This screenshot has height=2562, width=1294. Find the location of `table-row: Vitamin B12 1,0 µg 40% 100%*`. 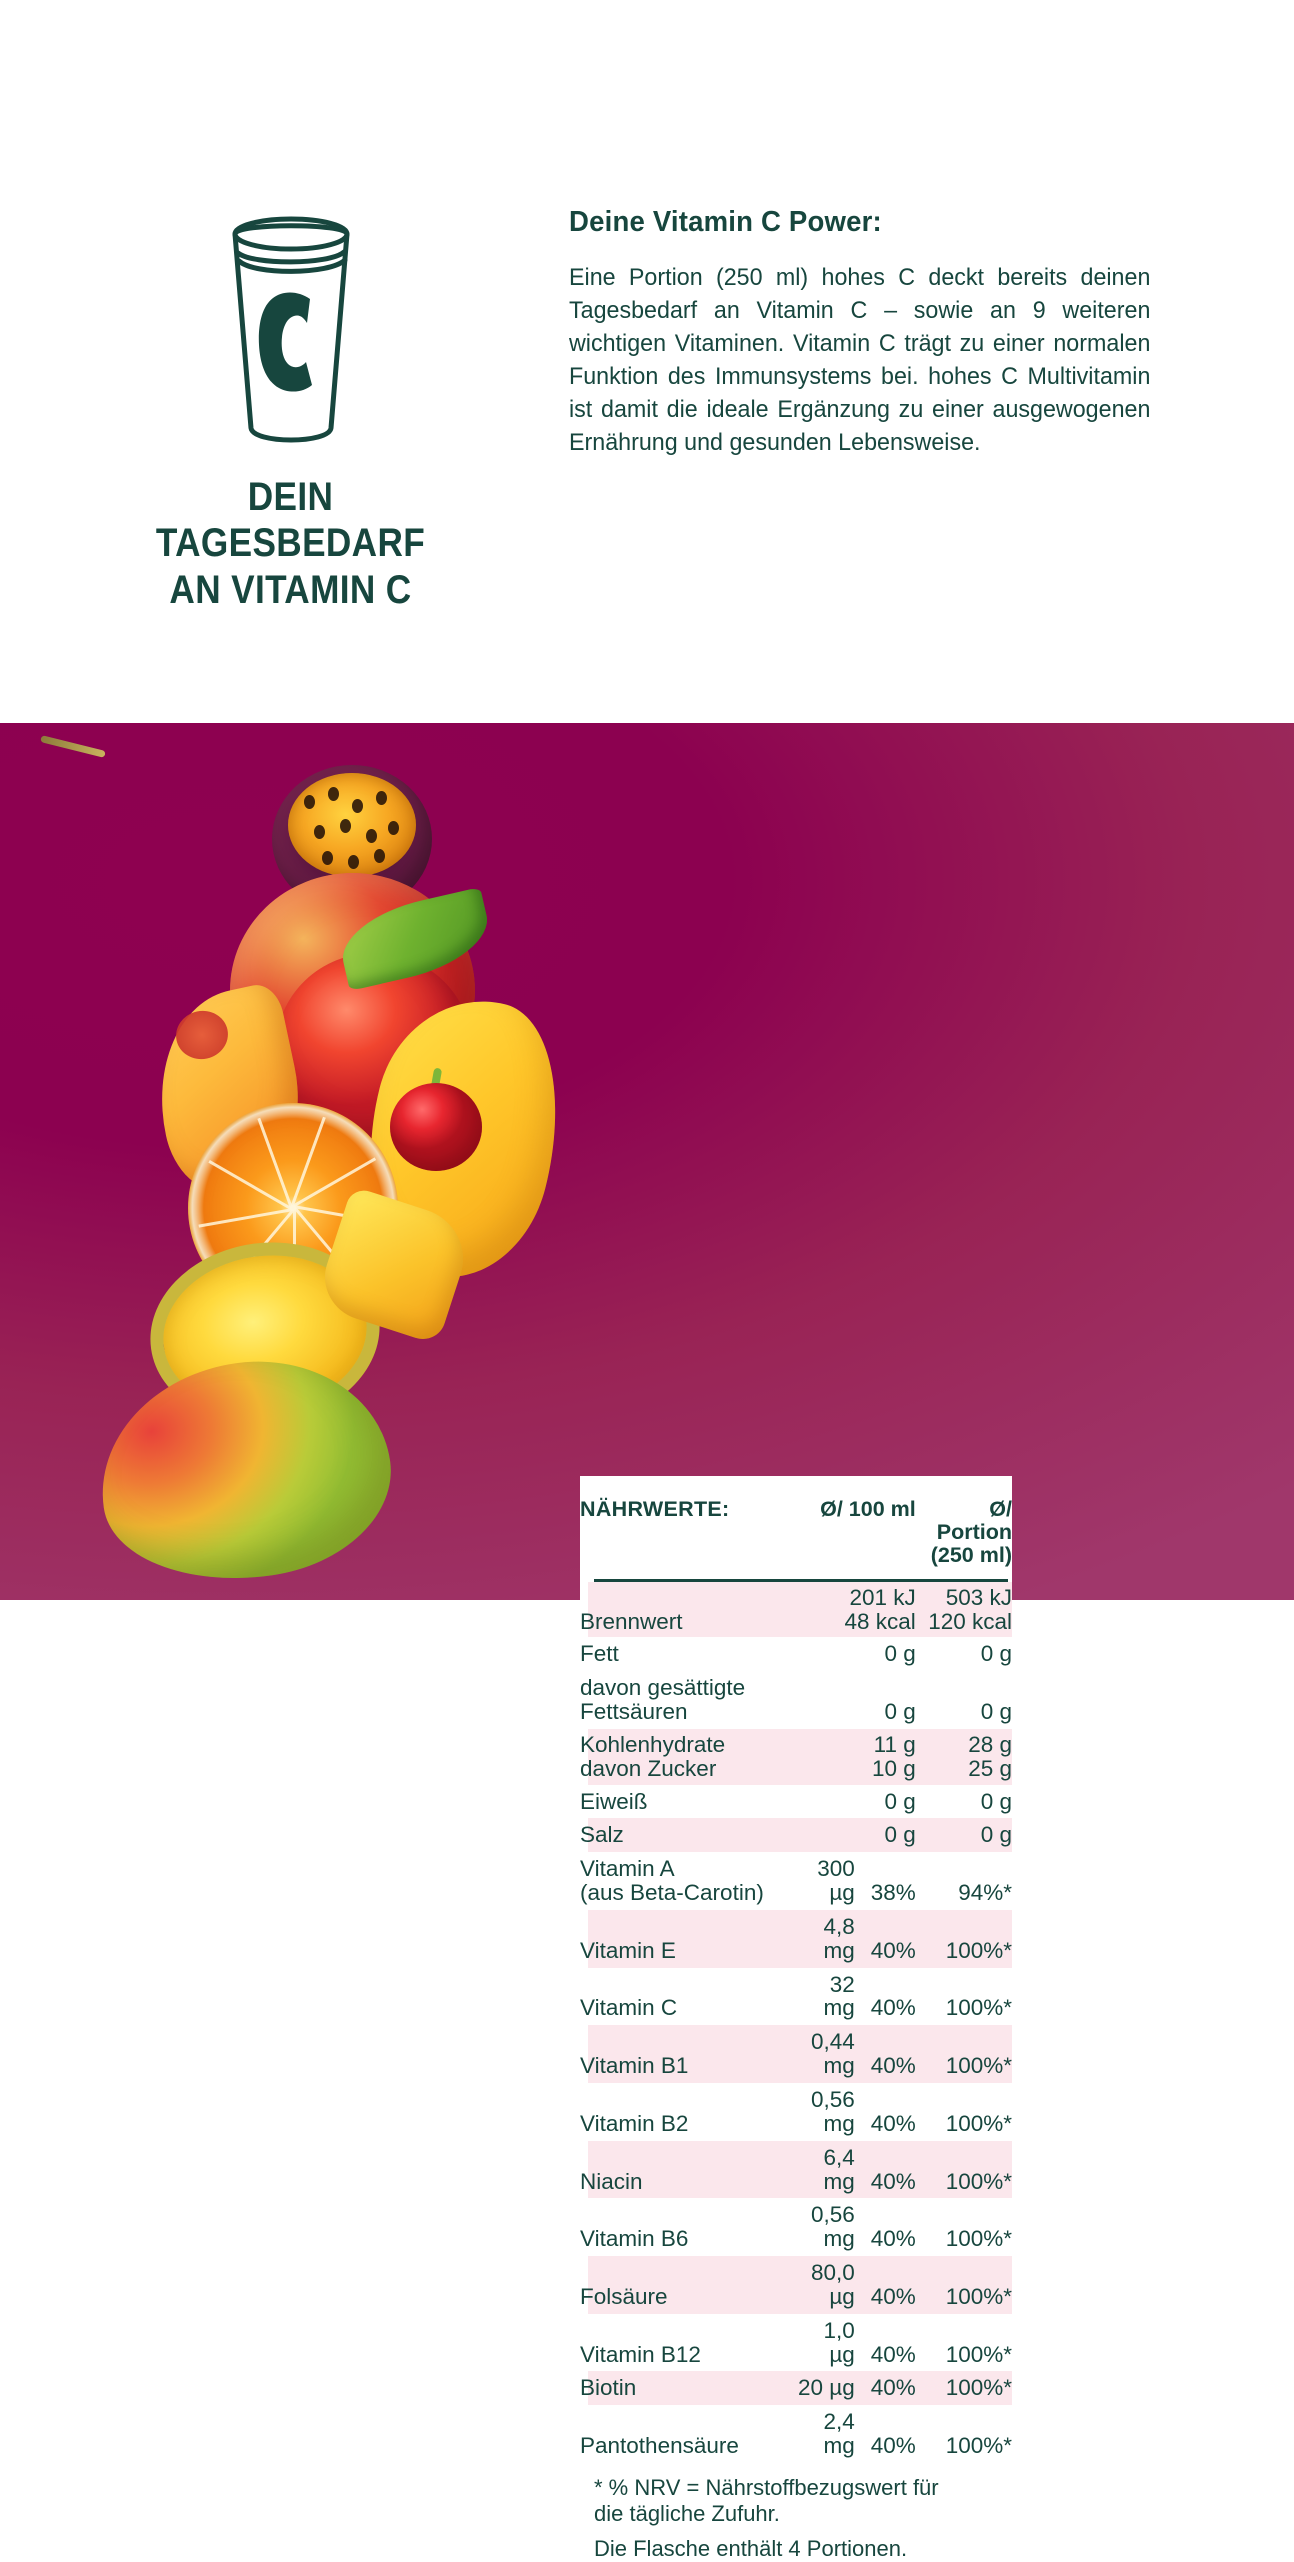

table-row: Vitamin B12 1,0 µg 40% 100%* is located at coordinates (796, 2343).